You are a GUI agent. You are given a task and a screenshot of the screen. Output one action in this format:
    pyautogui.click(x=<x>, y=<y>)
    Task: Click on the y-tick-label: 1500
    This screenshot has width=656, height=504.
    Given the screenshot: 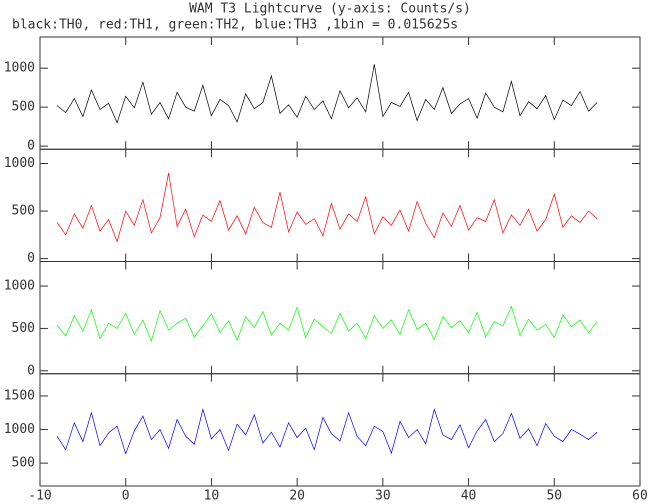 What is the action you would take?
    pyautogui.click(x=19, y=395)
    